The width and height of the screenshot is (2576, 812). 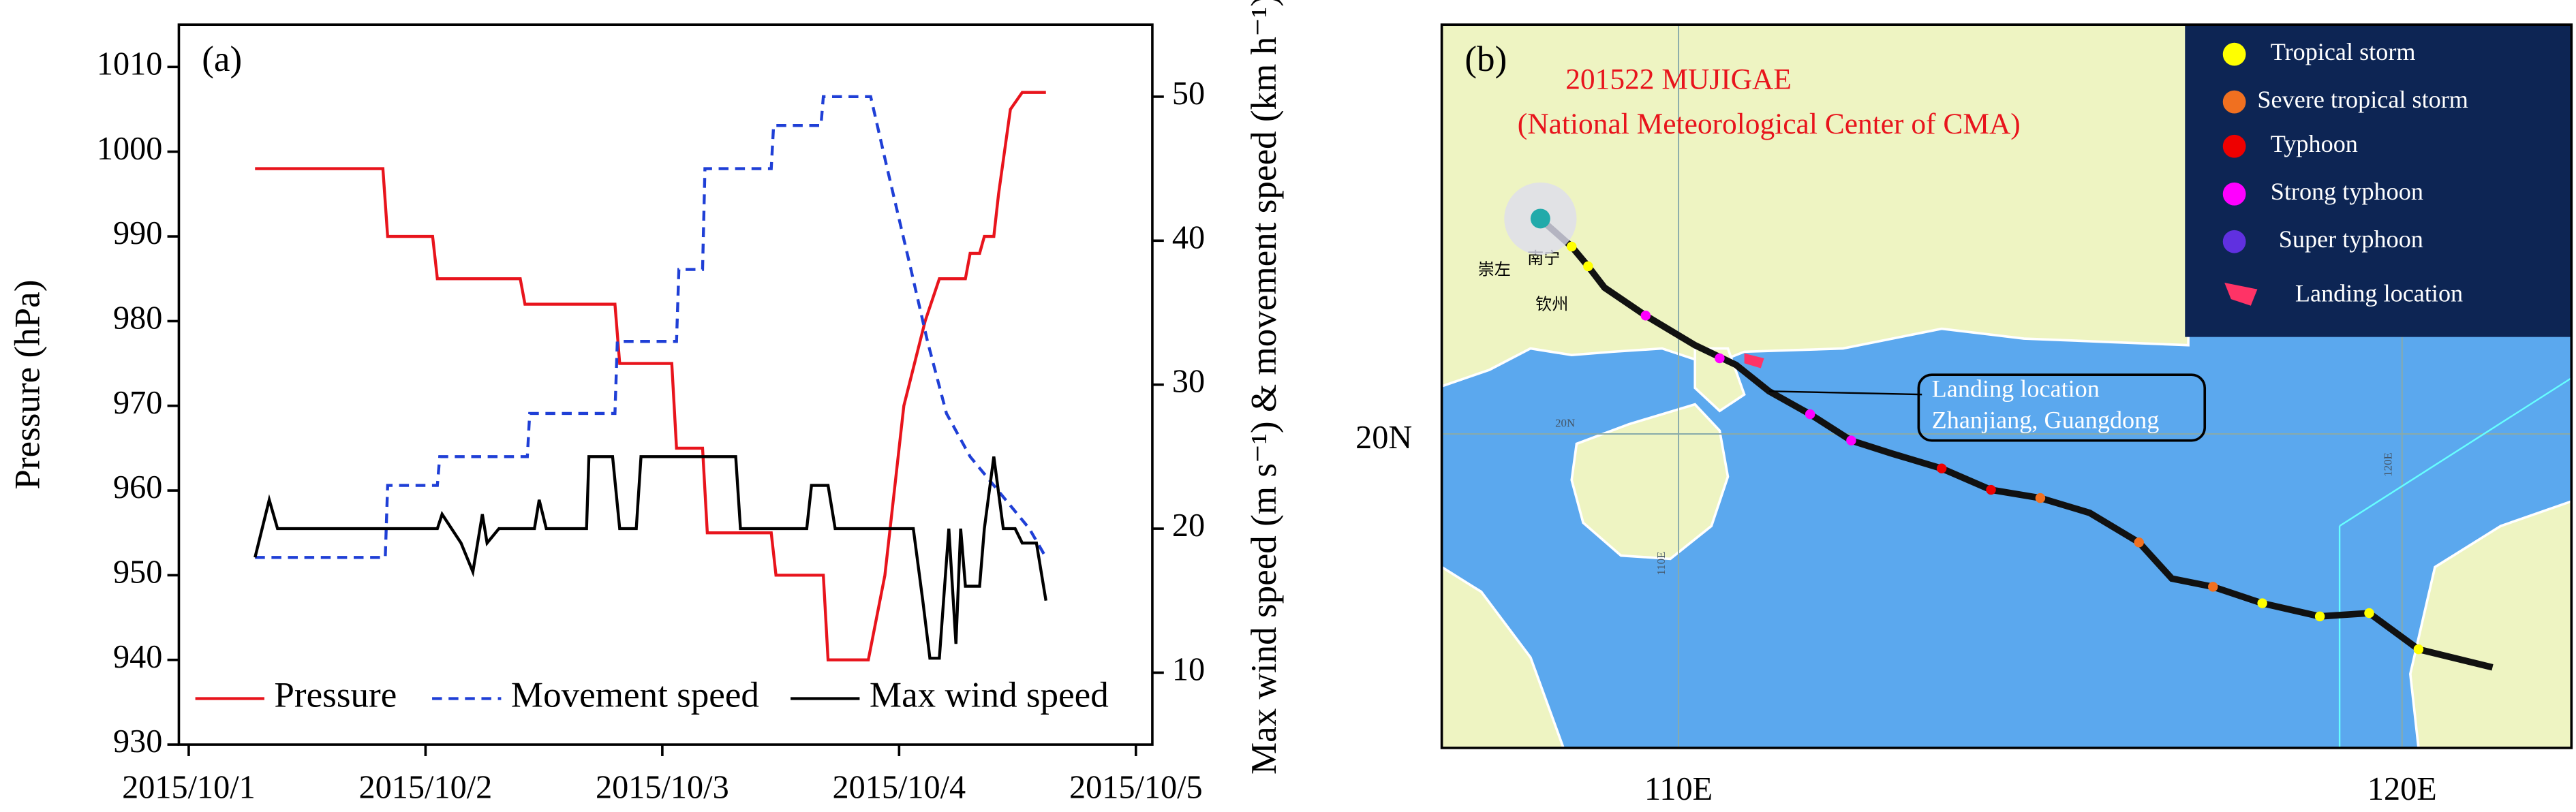 I want to click on legend-text: Strong typhoon, so click(x=2347, y=191).